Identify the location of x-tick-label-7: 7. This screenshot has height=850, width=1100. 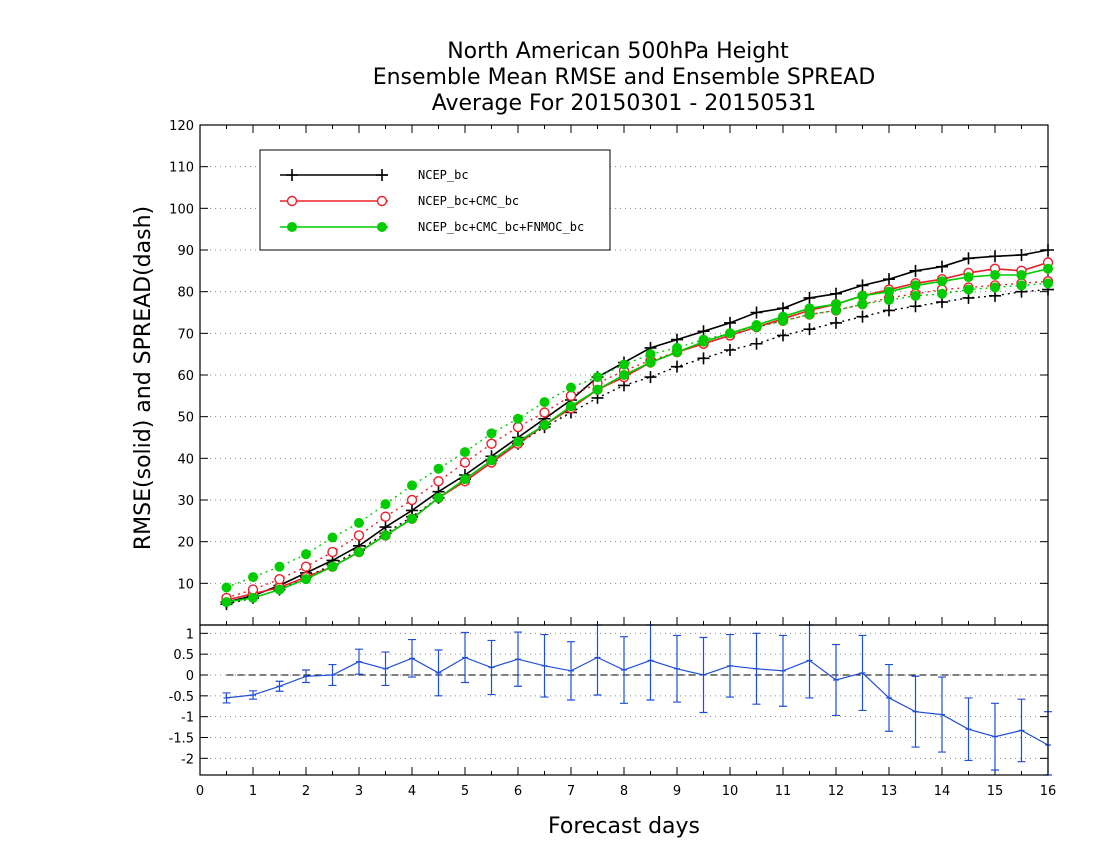
(571, 791).